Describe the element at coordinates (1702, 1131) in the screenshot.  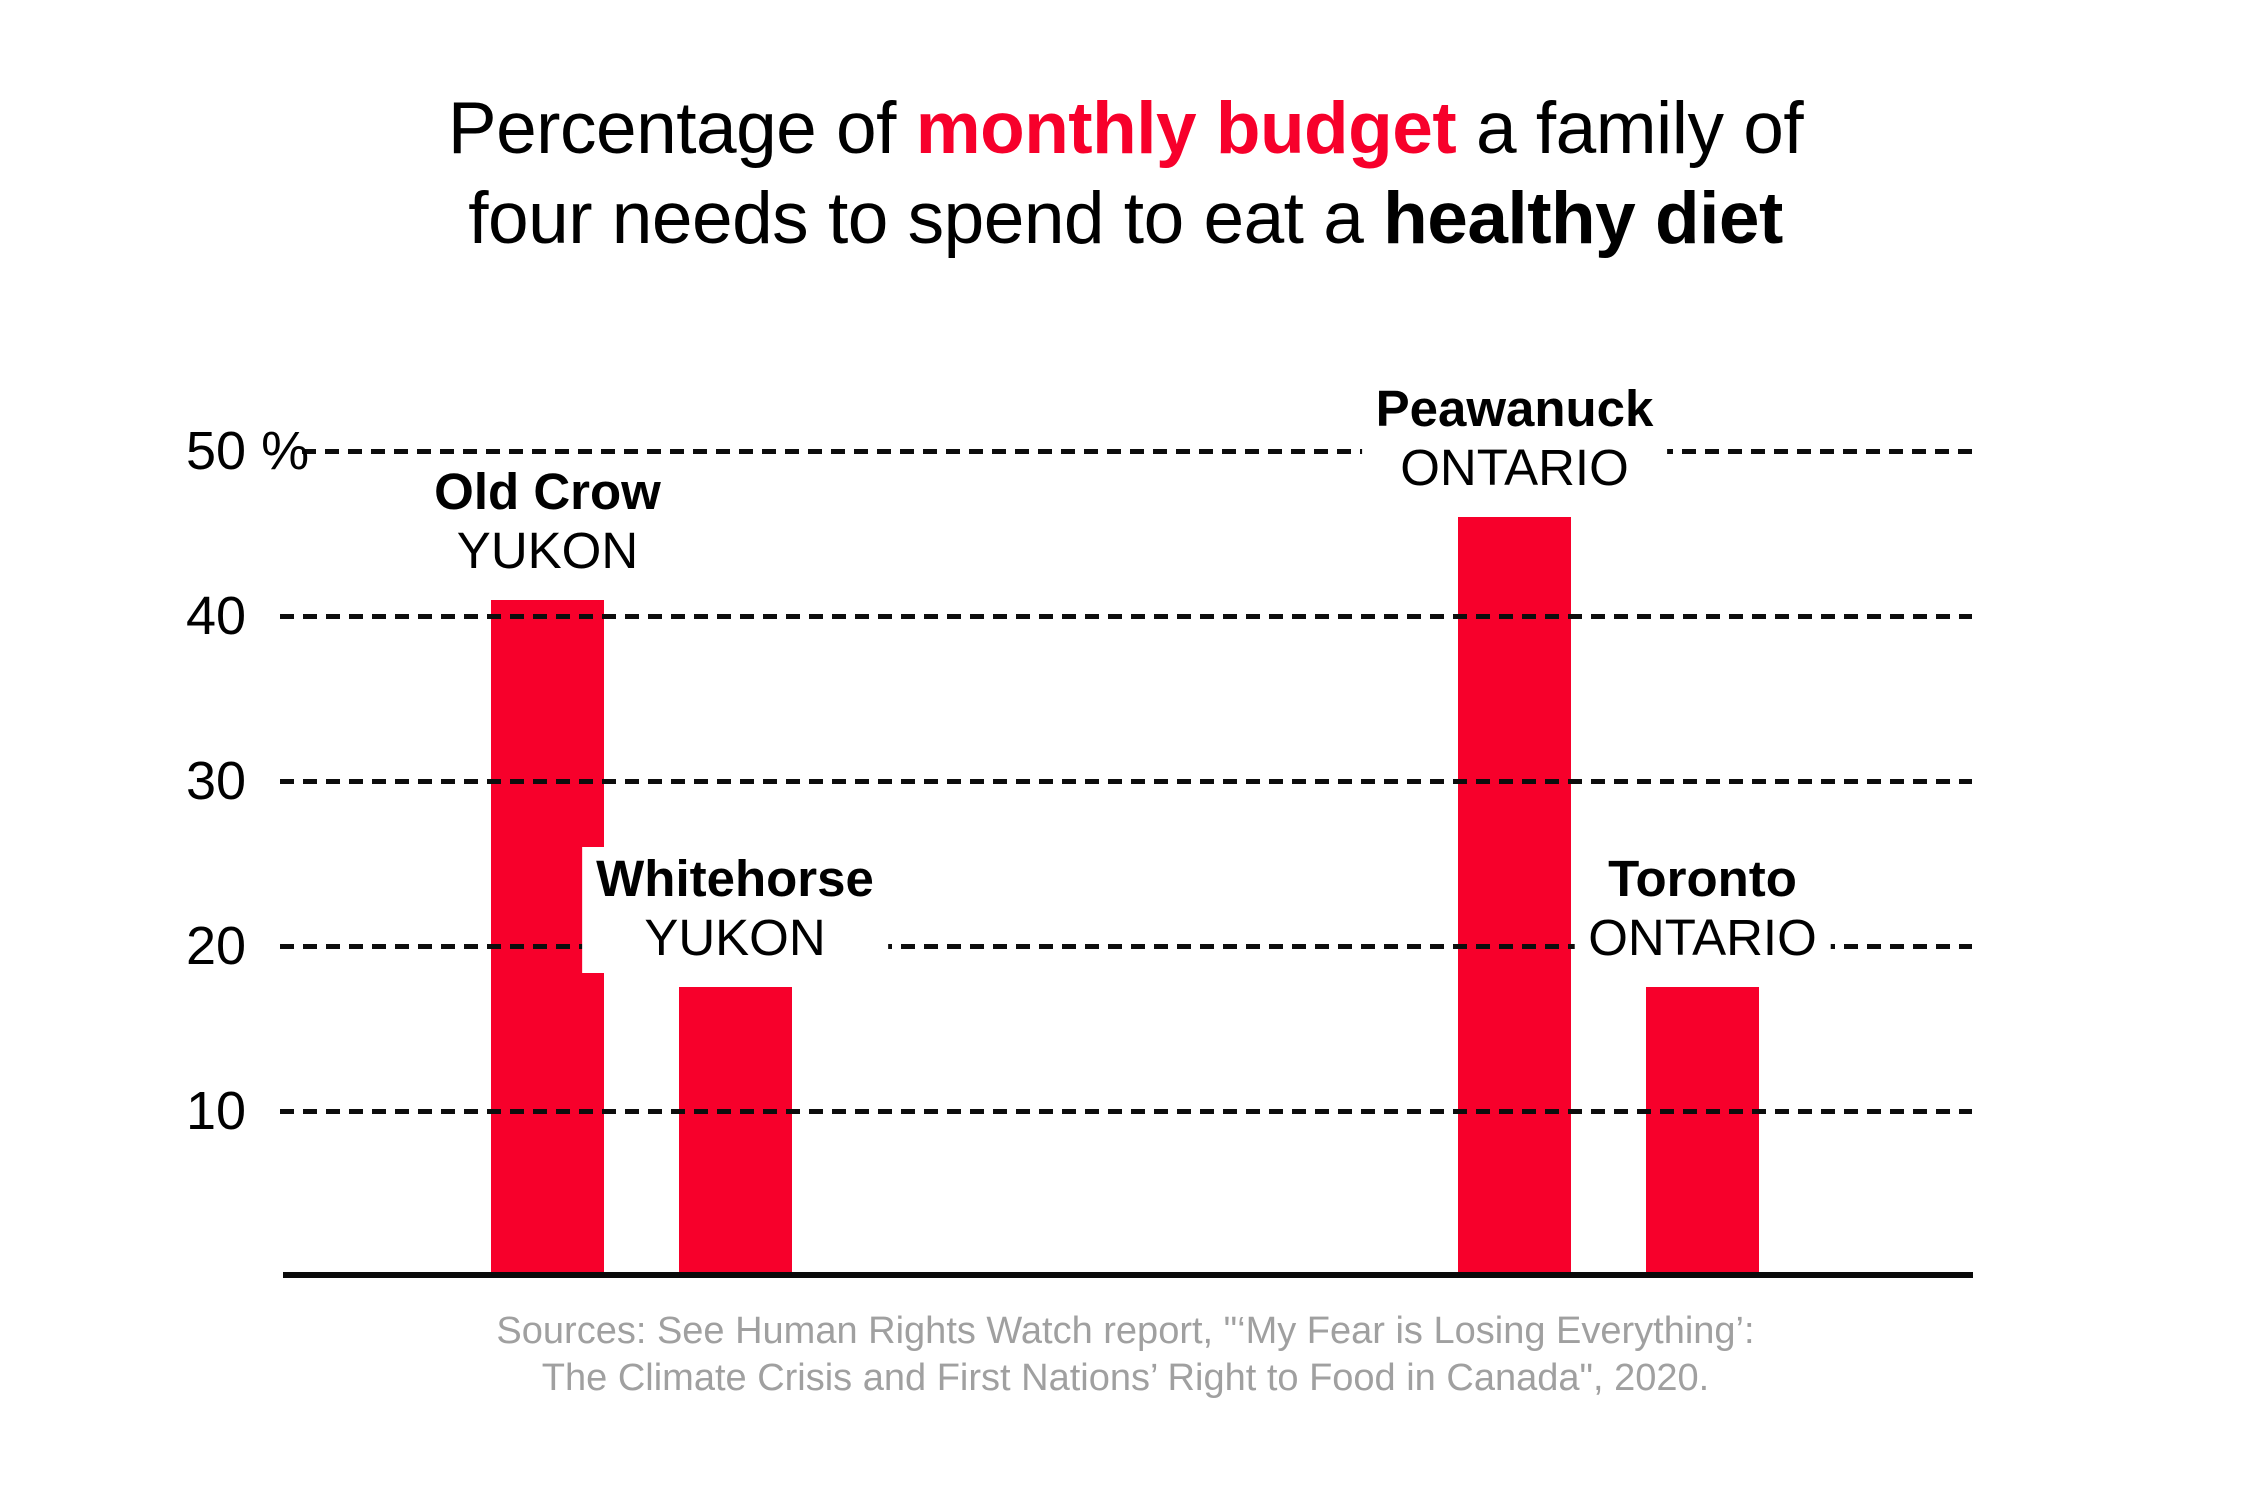
I see `bar-toronto` at that location.